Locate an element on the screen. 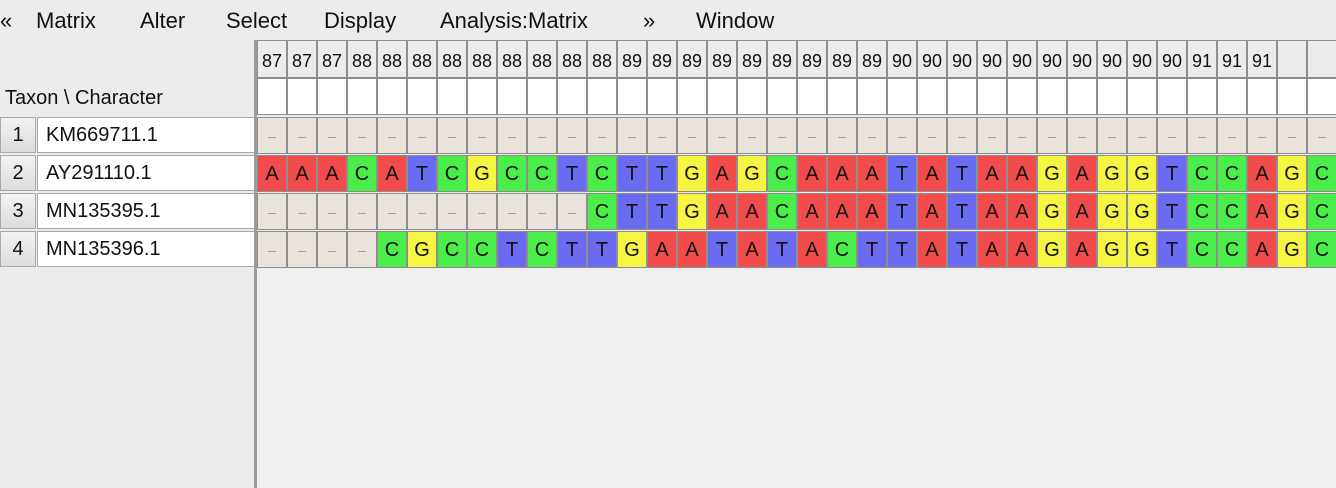 Image resolution: width=1336 pixels, height=488 pixels. menu-scroll-right: » is located at coordinates (649, 20).